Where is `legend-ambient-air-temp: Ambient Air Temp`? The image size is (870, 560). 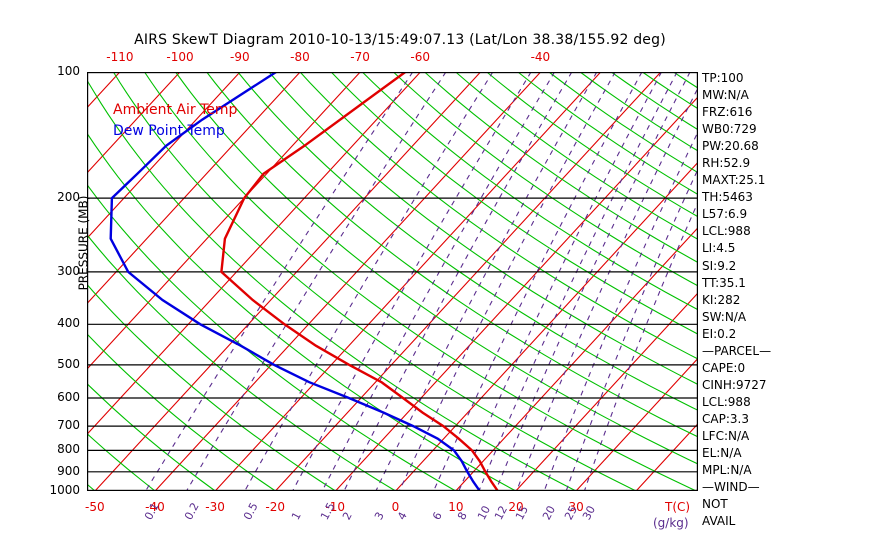 legend-ambient-air-temp: Ambient Air Temp is located at coordinates (175, 110).